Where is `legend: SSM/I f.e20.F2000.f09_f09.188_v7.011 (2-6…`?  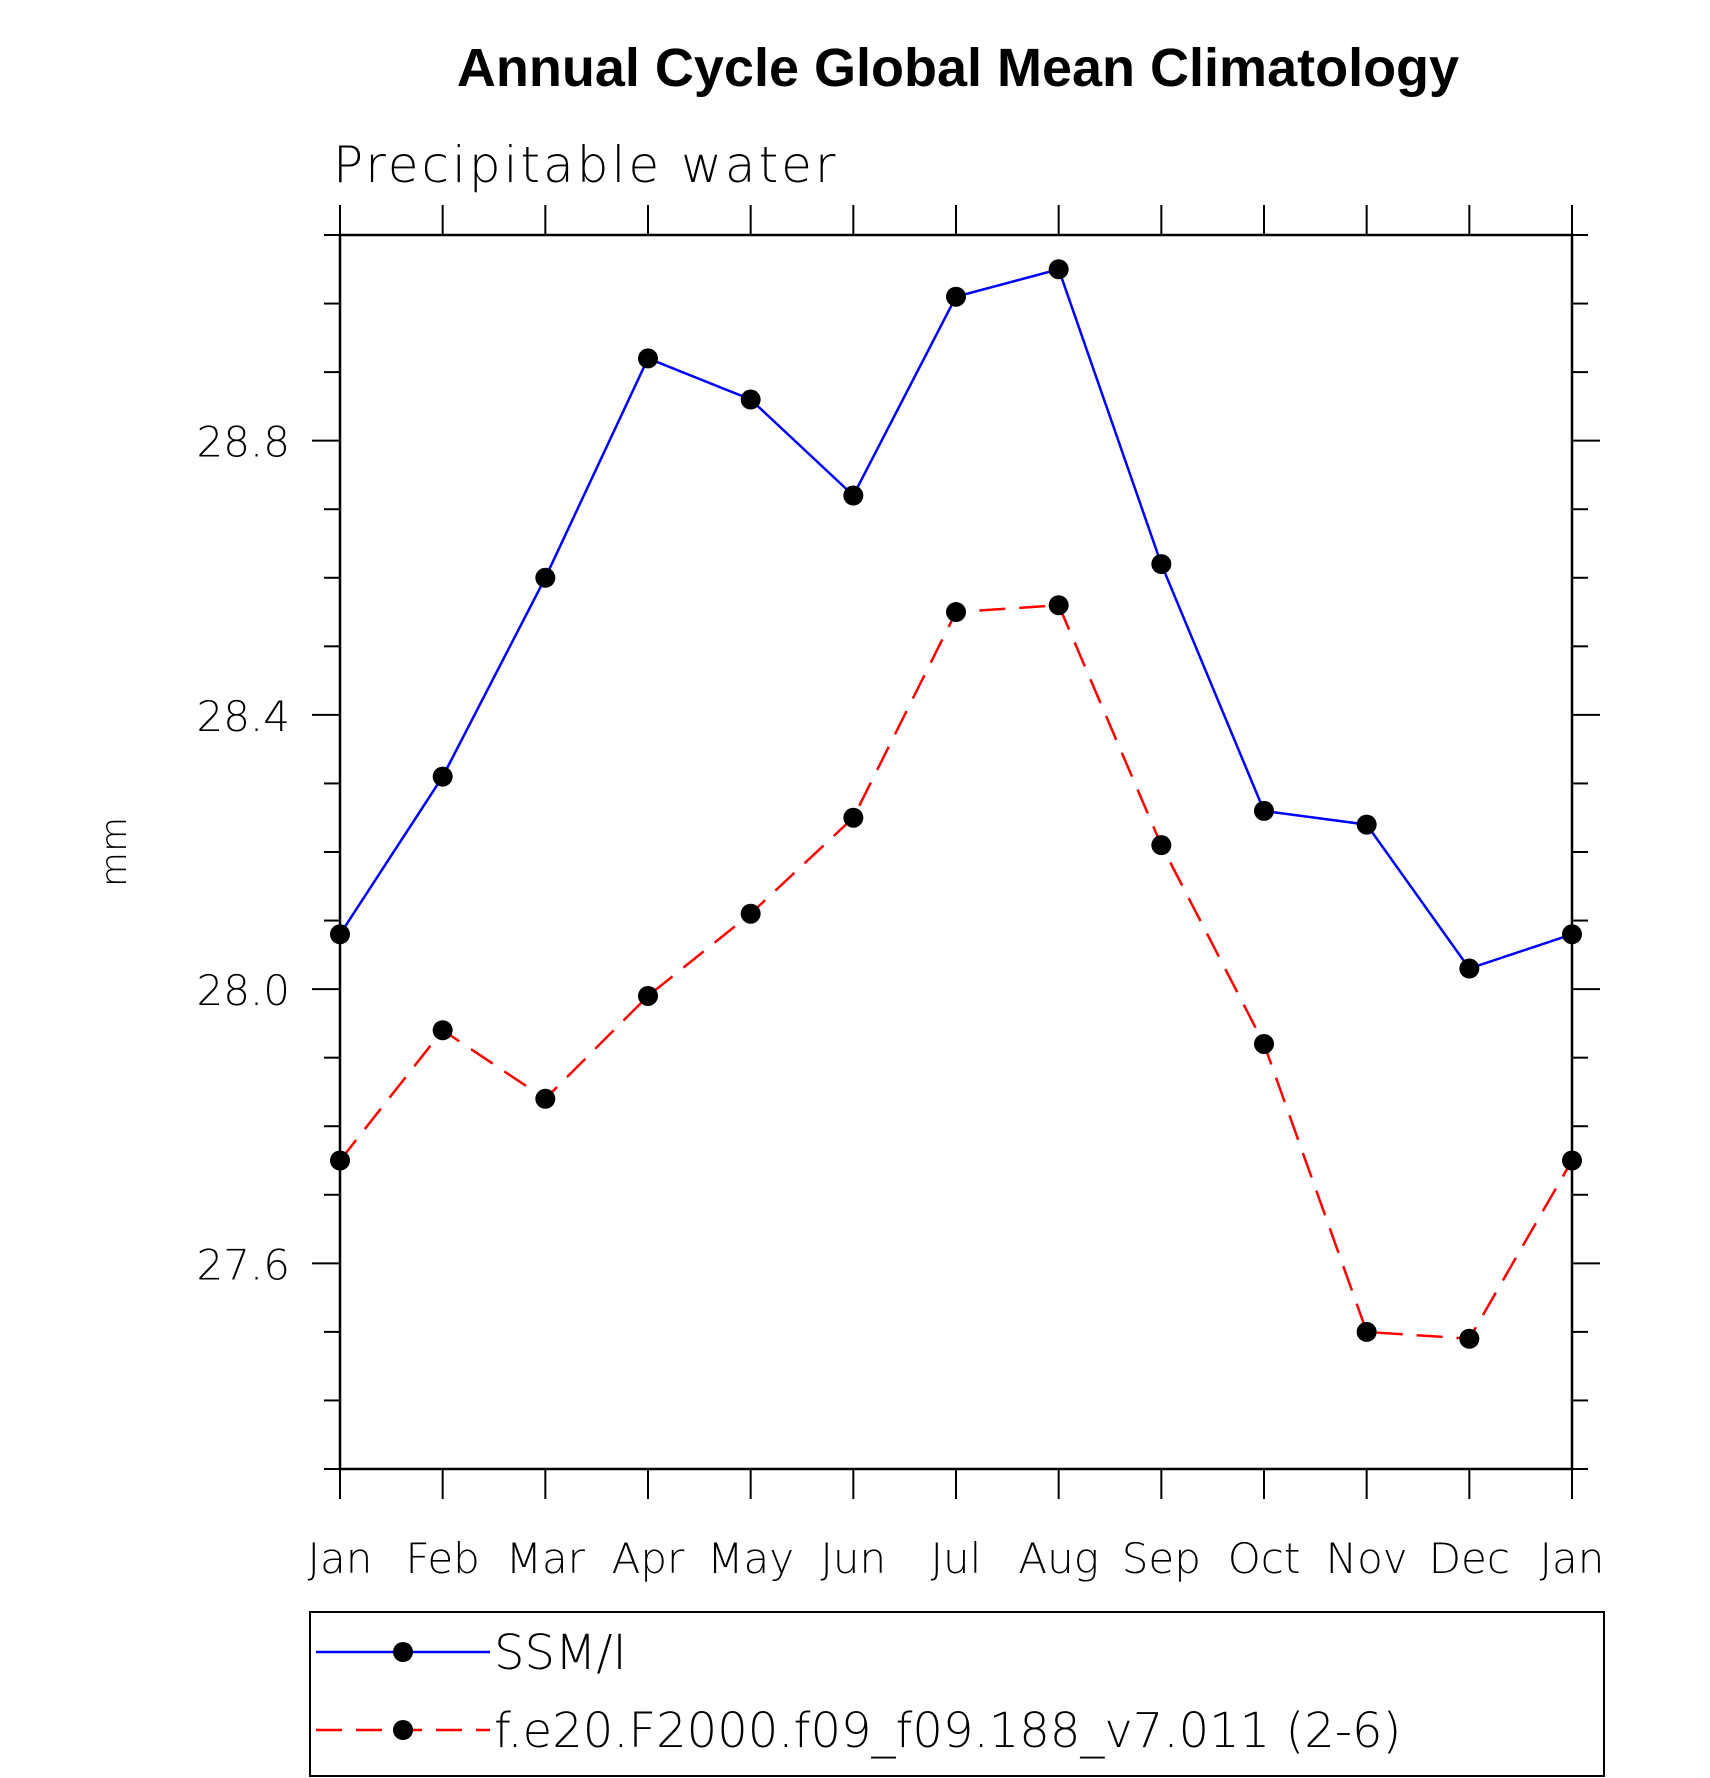
legend: SSM/I f.e20.F2000.f09_f09.188_v7.011 (2-6… is located at coordinates (957, 1694).